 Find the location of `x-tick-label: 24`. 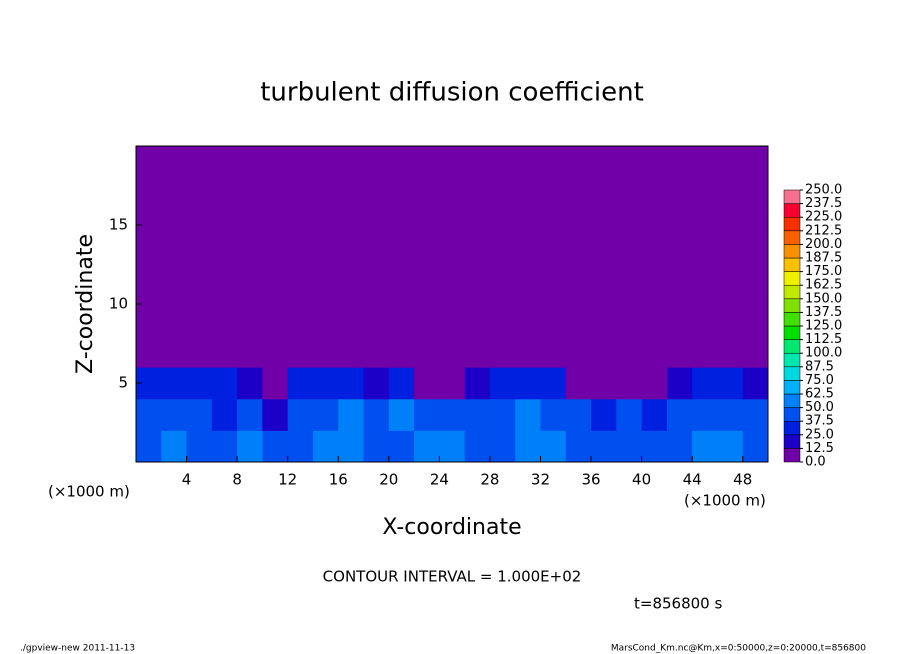

x-tick-label: 24 is located at coordinates (439, 480).